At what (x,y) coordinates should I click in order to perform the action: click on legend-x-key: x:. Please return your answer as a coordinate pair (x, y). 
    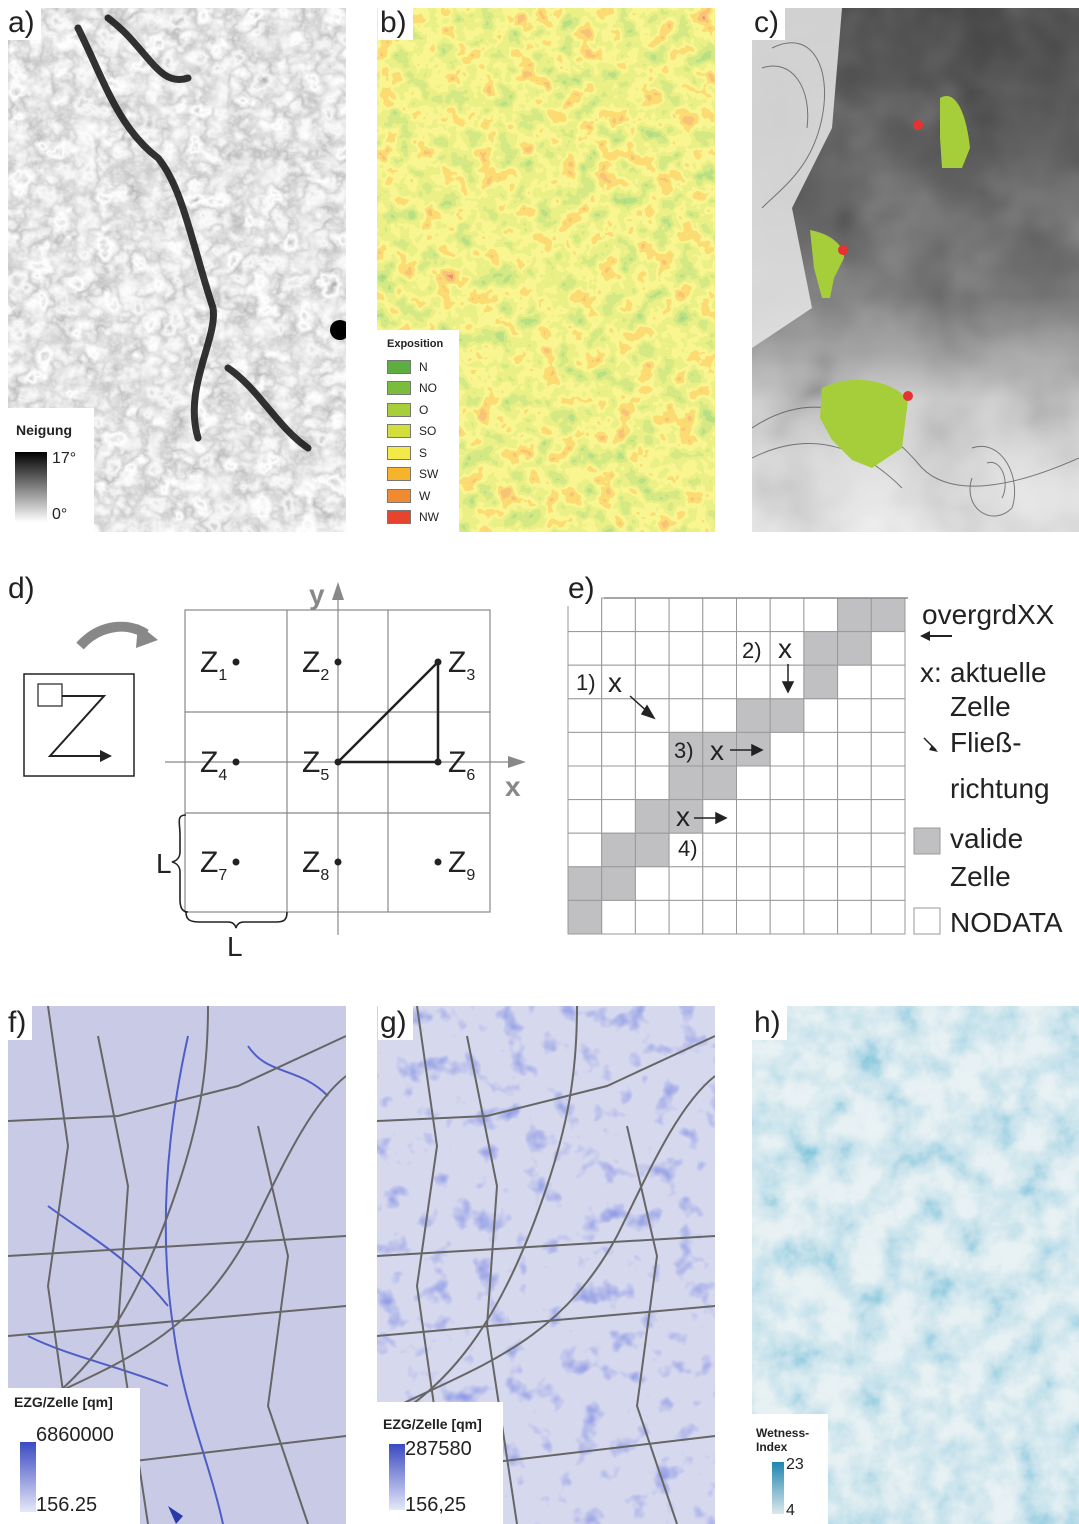
    Looking at the image, I should click on (931, 672).